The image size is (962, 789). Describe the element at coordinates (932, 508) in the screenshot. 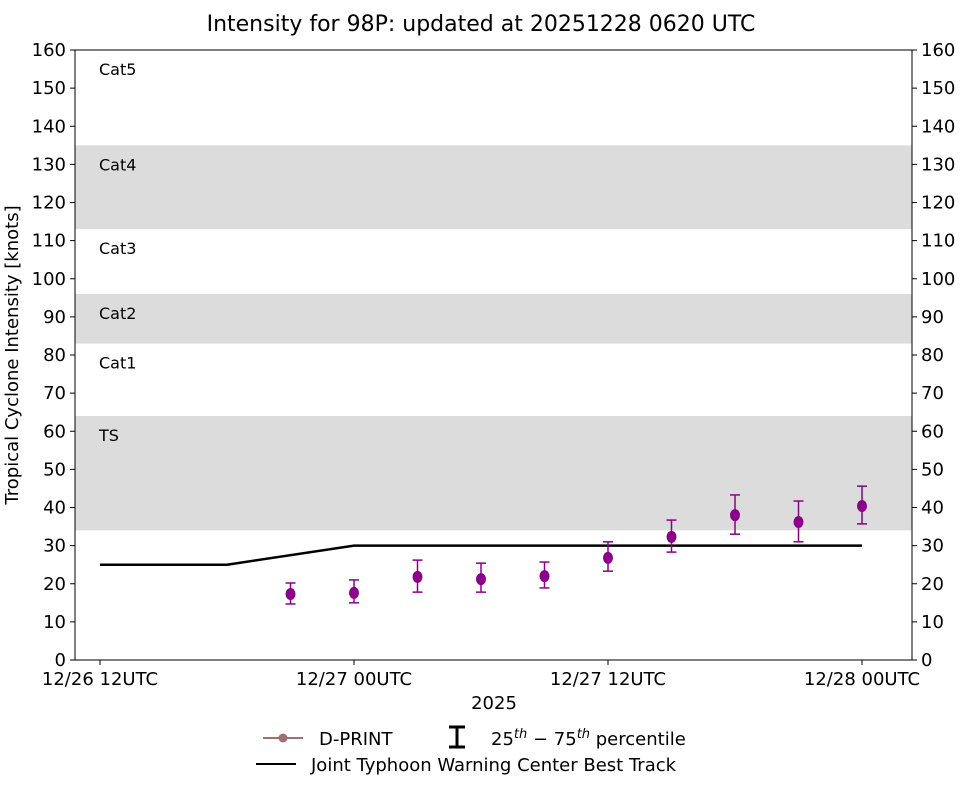

I see `y-tick-label-right: 40` at that location.